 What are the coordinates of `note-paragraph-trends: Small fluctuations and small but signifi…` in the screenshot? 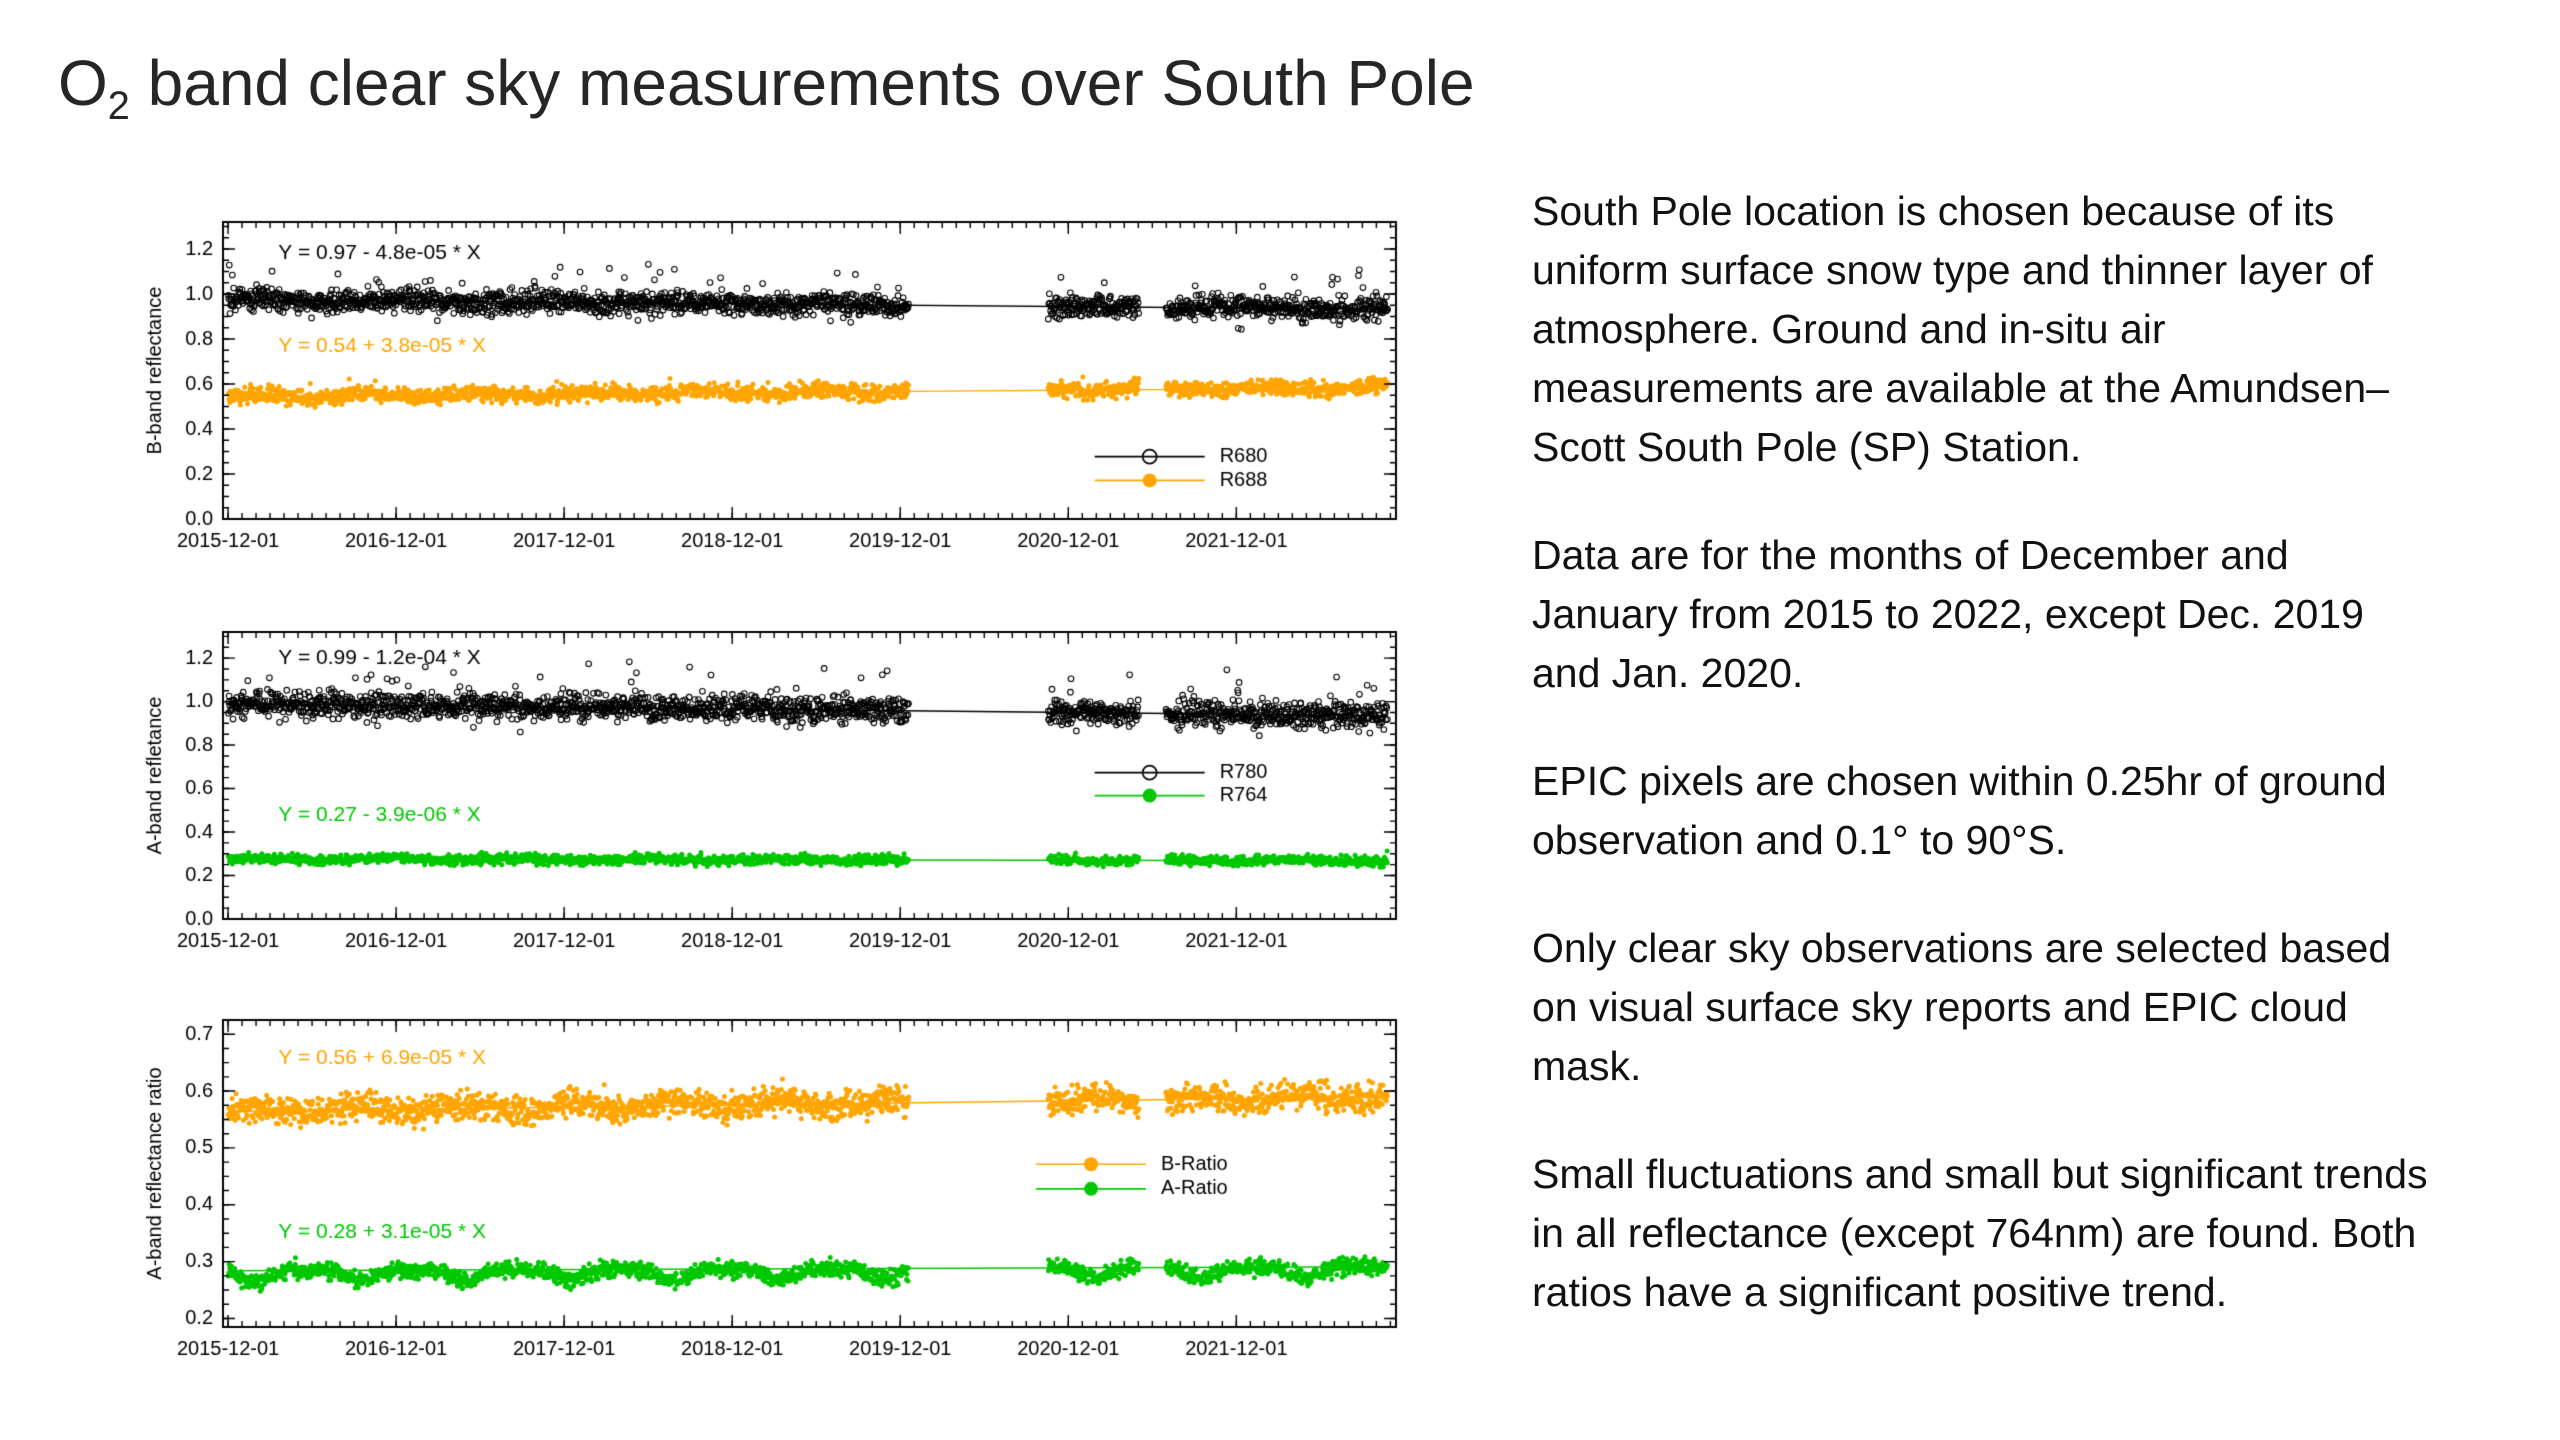 It's located at (1980, 1233).